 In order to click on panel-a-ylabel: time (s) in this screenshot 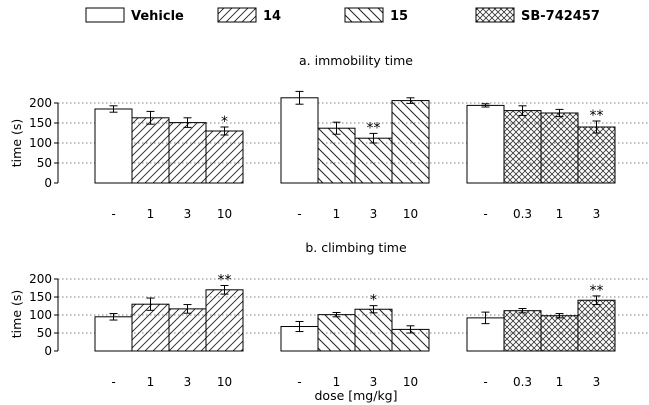, I will do `click(16, 143)`.